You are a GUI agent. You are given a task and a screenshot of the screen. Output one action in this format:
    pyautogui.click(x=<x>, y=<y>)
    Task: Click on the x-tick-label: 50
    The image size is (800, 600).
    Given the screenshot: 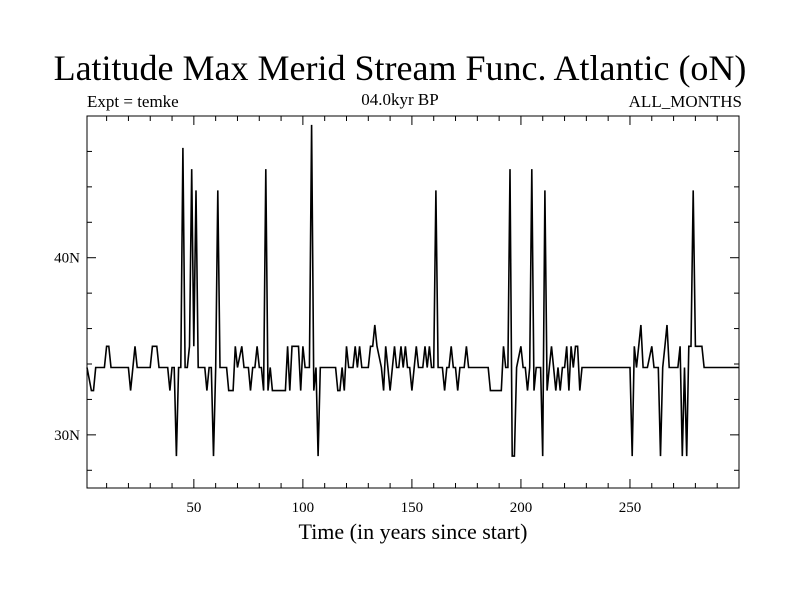 What is the action you would take?
    pyautogui.click(x=193, y=508)
    